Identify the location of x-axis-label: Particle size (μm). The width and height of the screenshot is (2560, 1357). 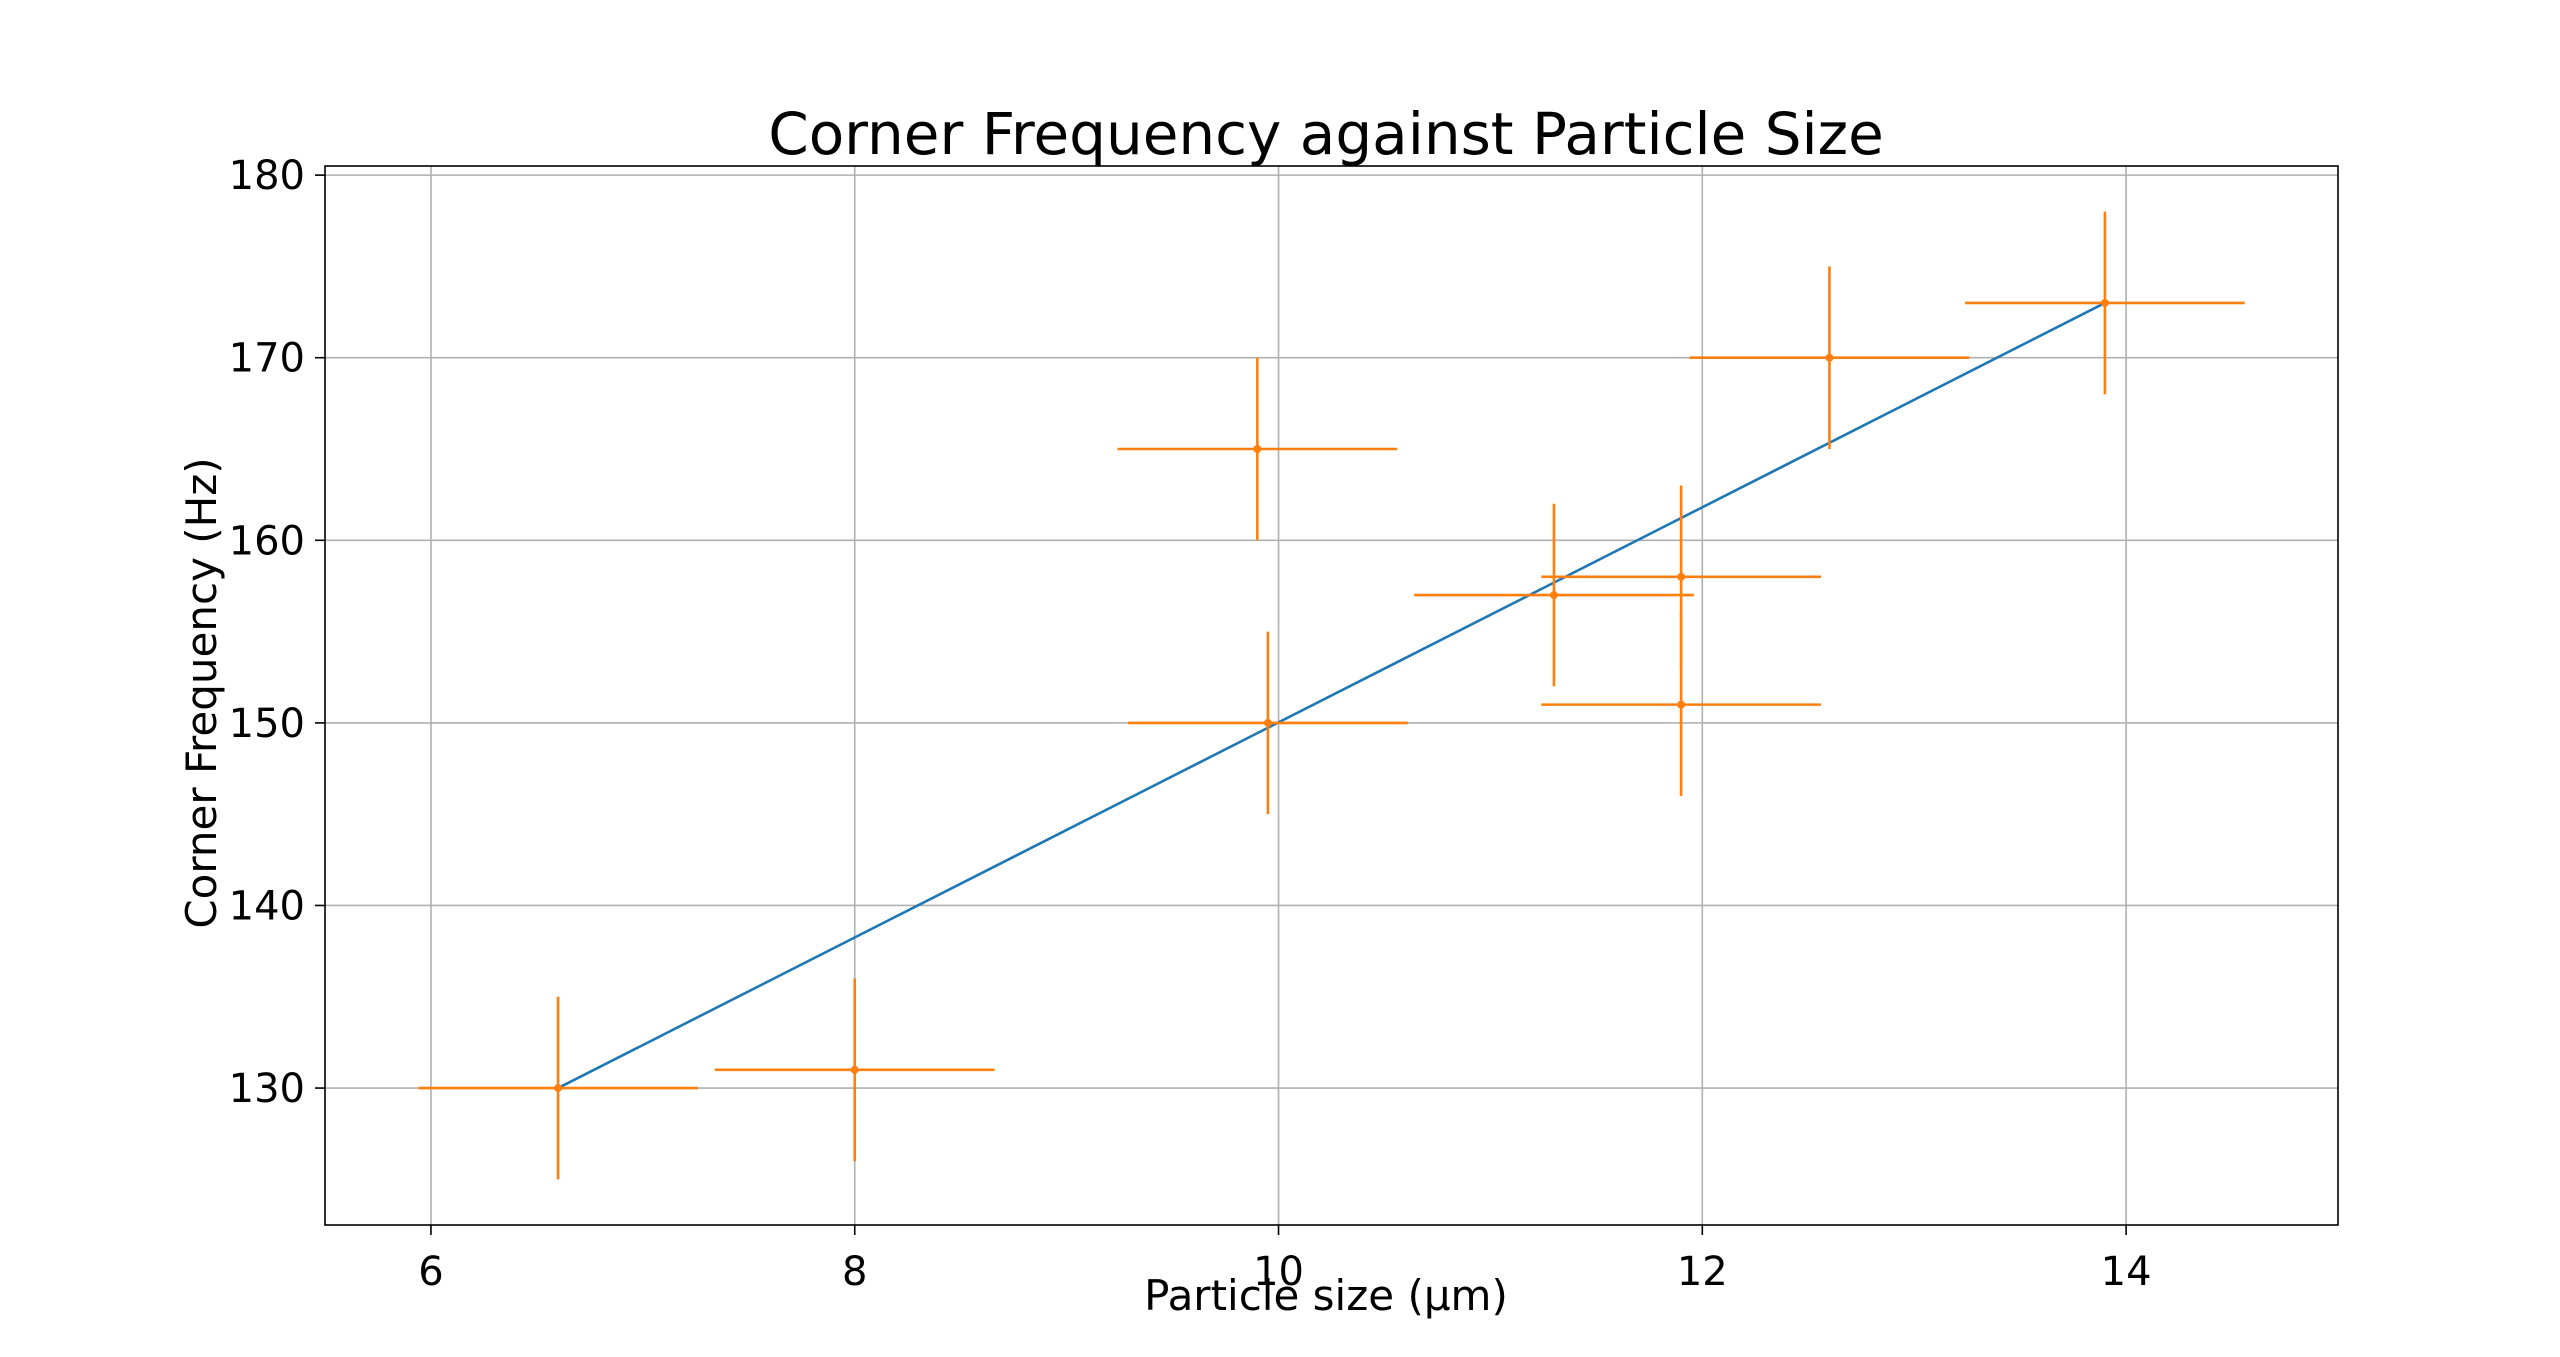
(1326, 1295).